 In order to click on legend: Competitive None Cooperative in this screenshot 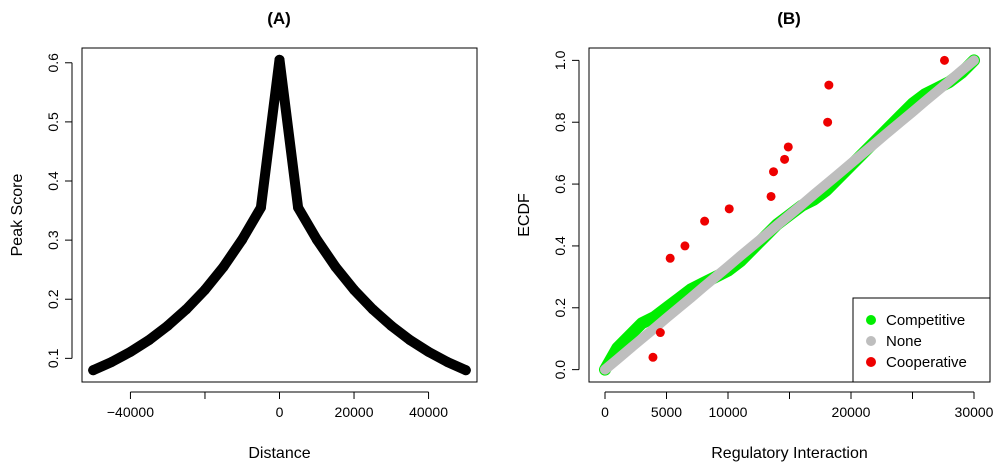, I will do `click(921, 340)`.